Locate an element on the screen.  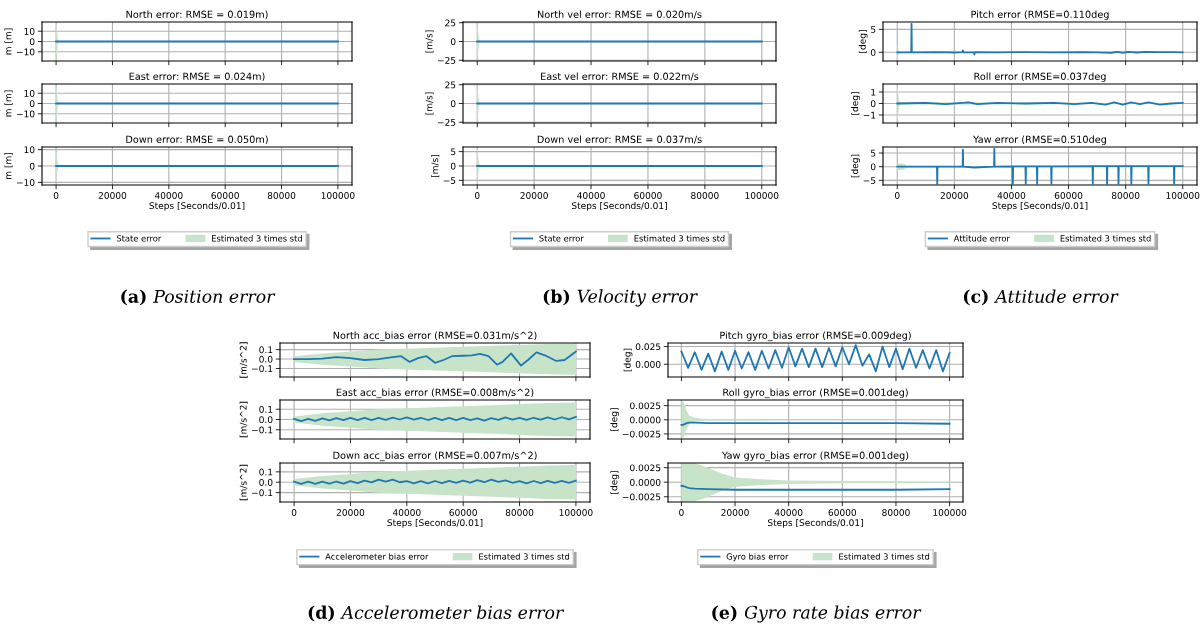
chart-title: Yaw error (RMSE=0.510deg is located at coordinates (1039, 140).